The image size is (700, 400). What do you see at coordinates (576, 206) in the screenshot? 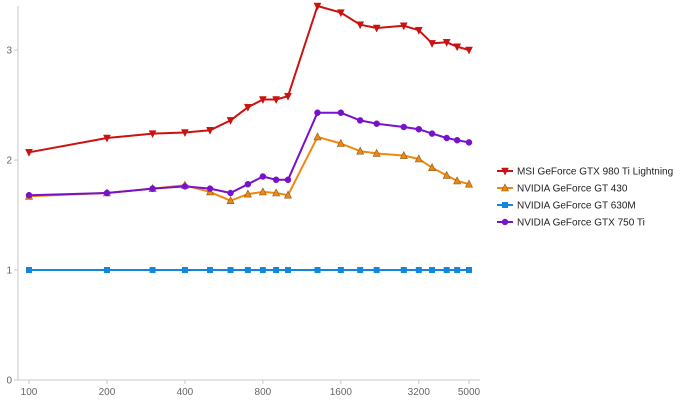
I see `legend-entry-label: NVIDIA GeForce GT 630M` at bounding box center [576, 206].